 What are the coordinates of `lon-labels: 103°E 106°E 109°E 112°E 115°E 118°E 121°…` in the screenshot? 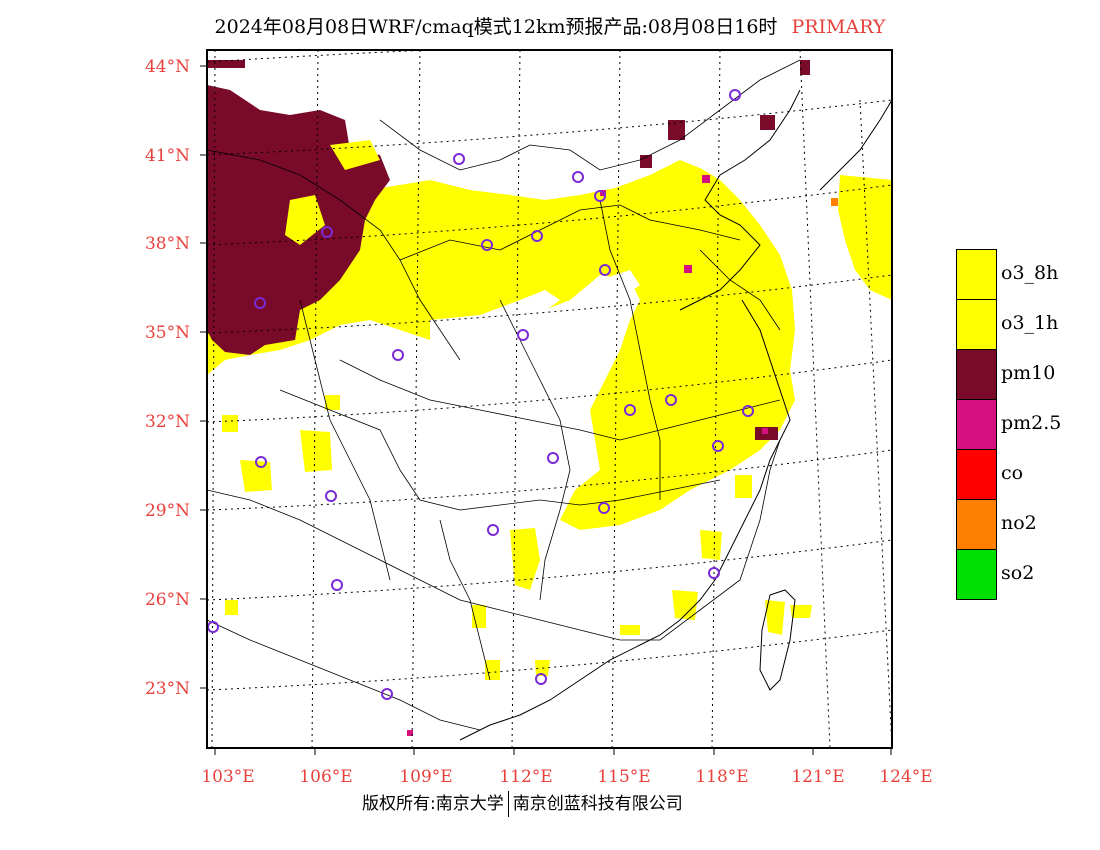 It's located at (566, 777).